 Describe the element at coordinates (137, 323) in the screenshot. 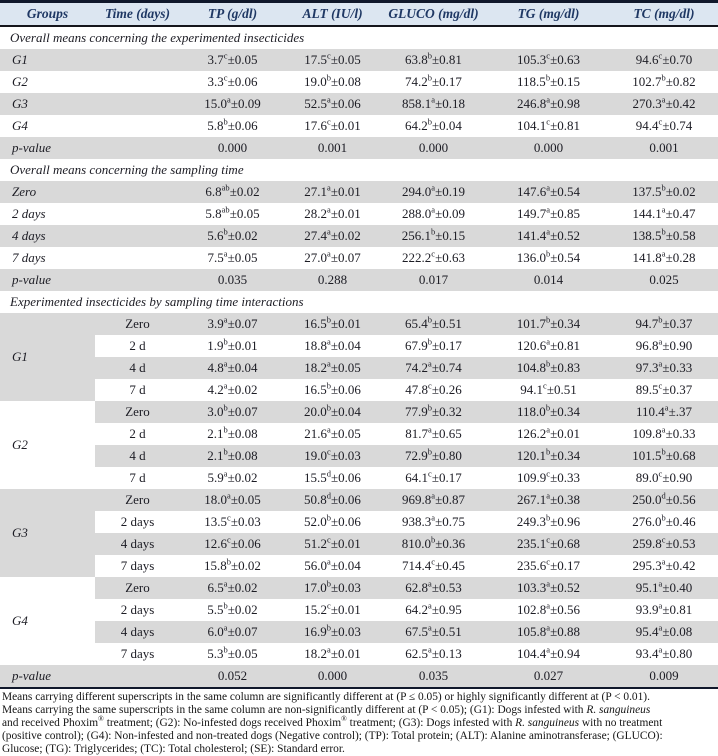

I see `time-cell: Zero` at that location.